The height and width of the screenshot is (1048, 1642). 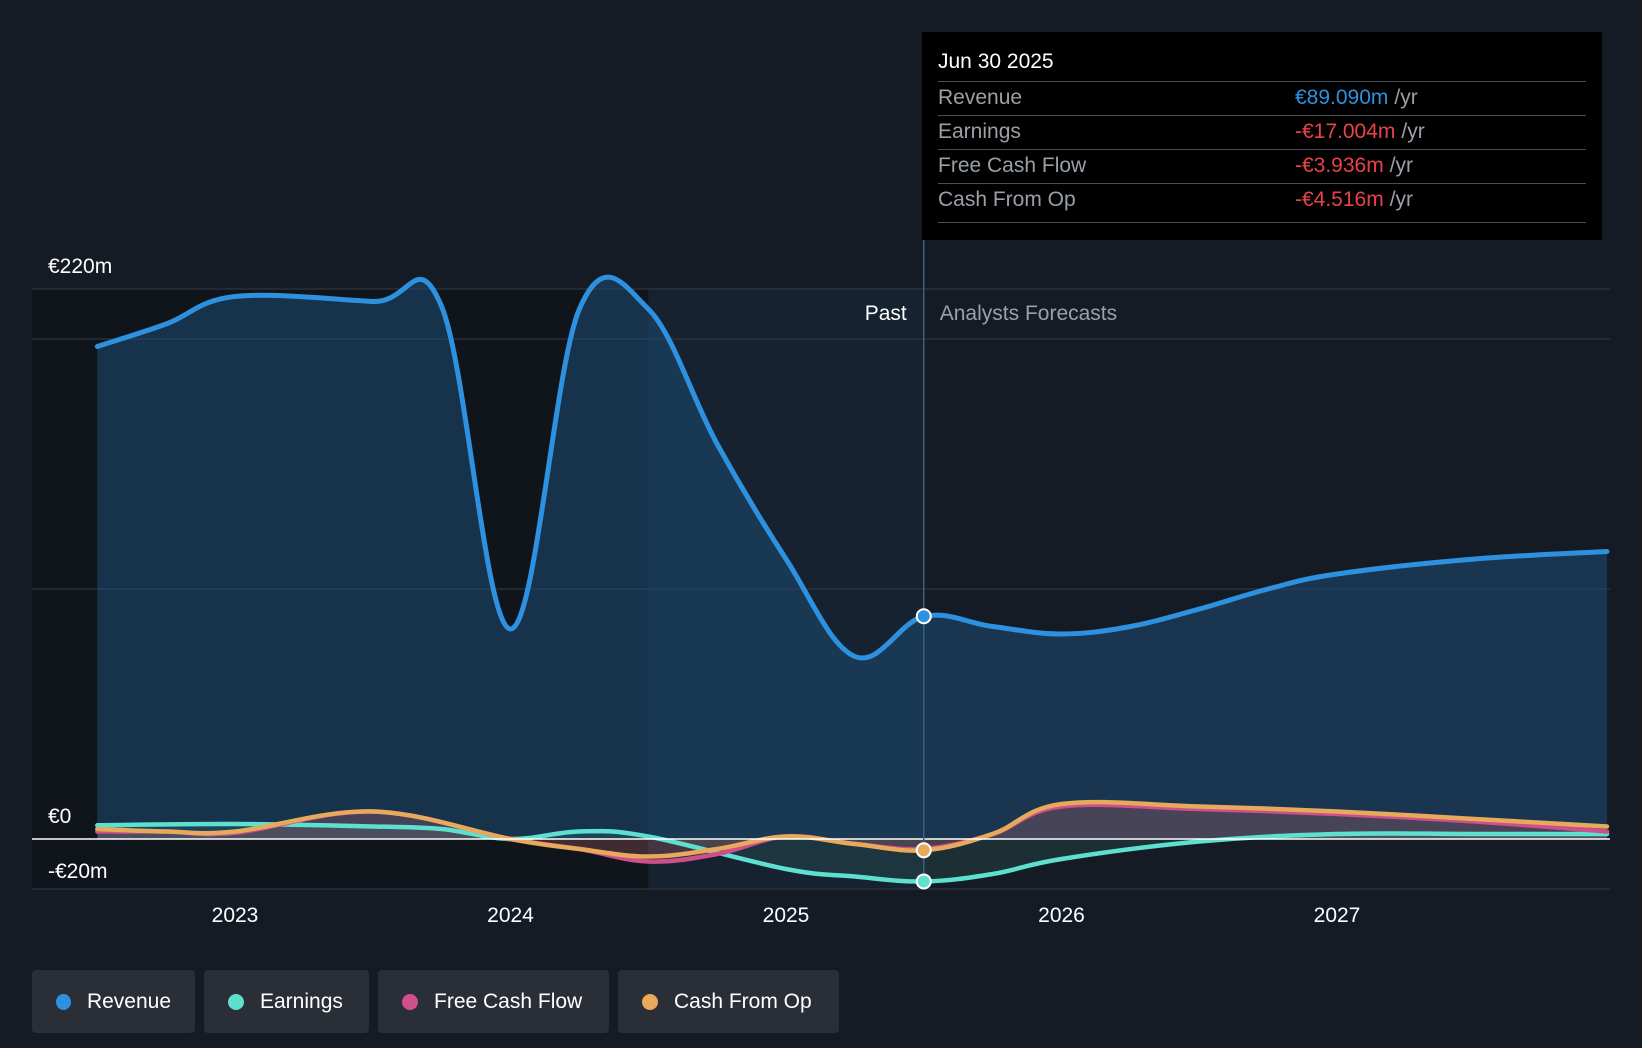 I want to click on forecast-label: Analysts Forecasts, so click(x=1028, y=313).